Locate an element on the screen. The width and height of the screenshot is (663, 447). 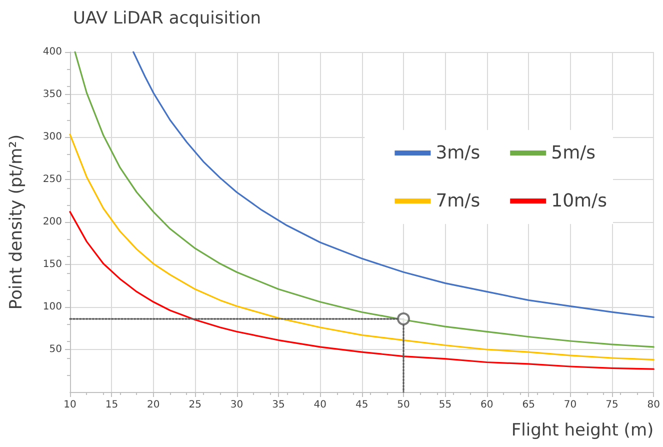
y-tick-label: 150 is located at coordinates (52, 264).